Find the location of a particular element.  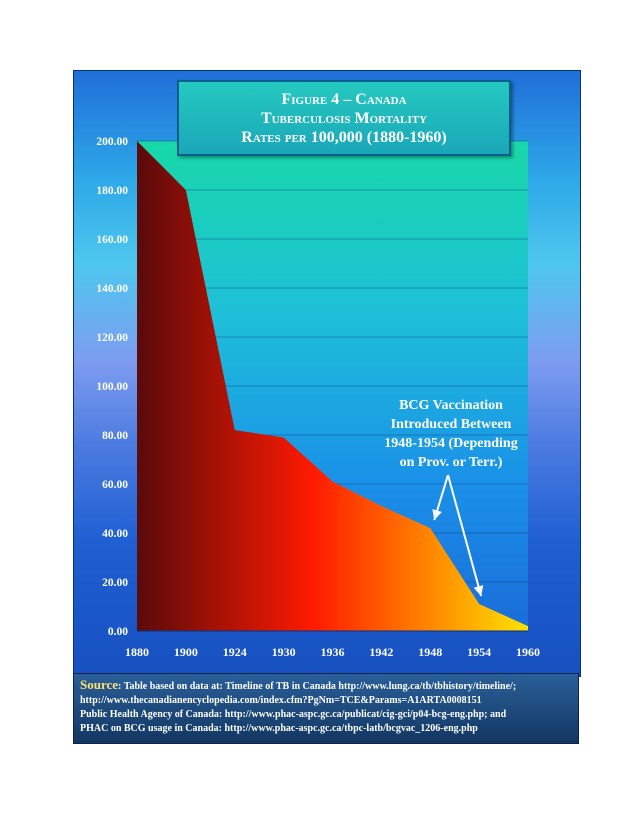

y-tick-label: 80.00 is located at coordinates (115, 436).